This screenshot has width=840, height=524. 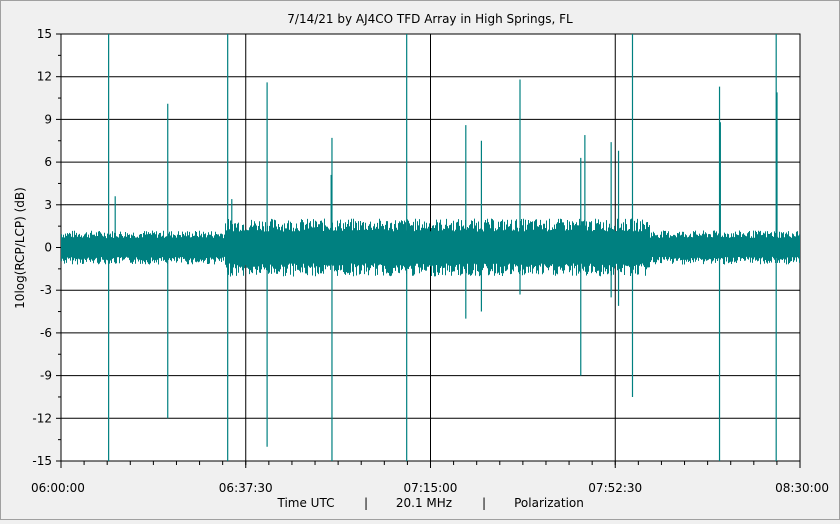 What do you see at coordinates (46, 333) in the screenshot?
I see `y-tick-label: -6` at bounding box center [46, 333].